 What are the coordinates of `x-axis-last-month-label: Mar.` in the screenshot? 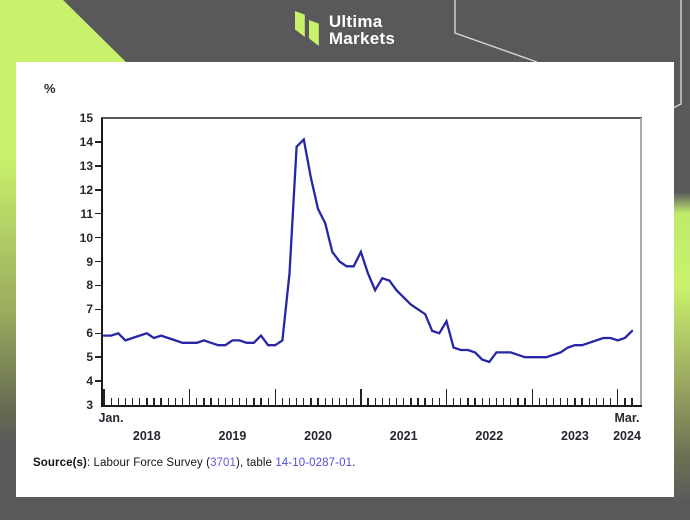 It's located at (627, 418).